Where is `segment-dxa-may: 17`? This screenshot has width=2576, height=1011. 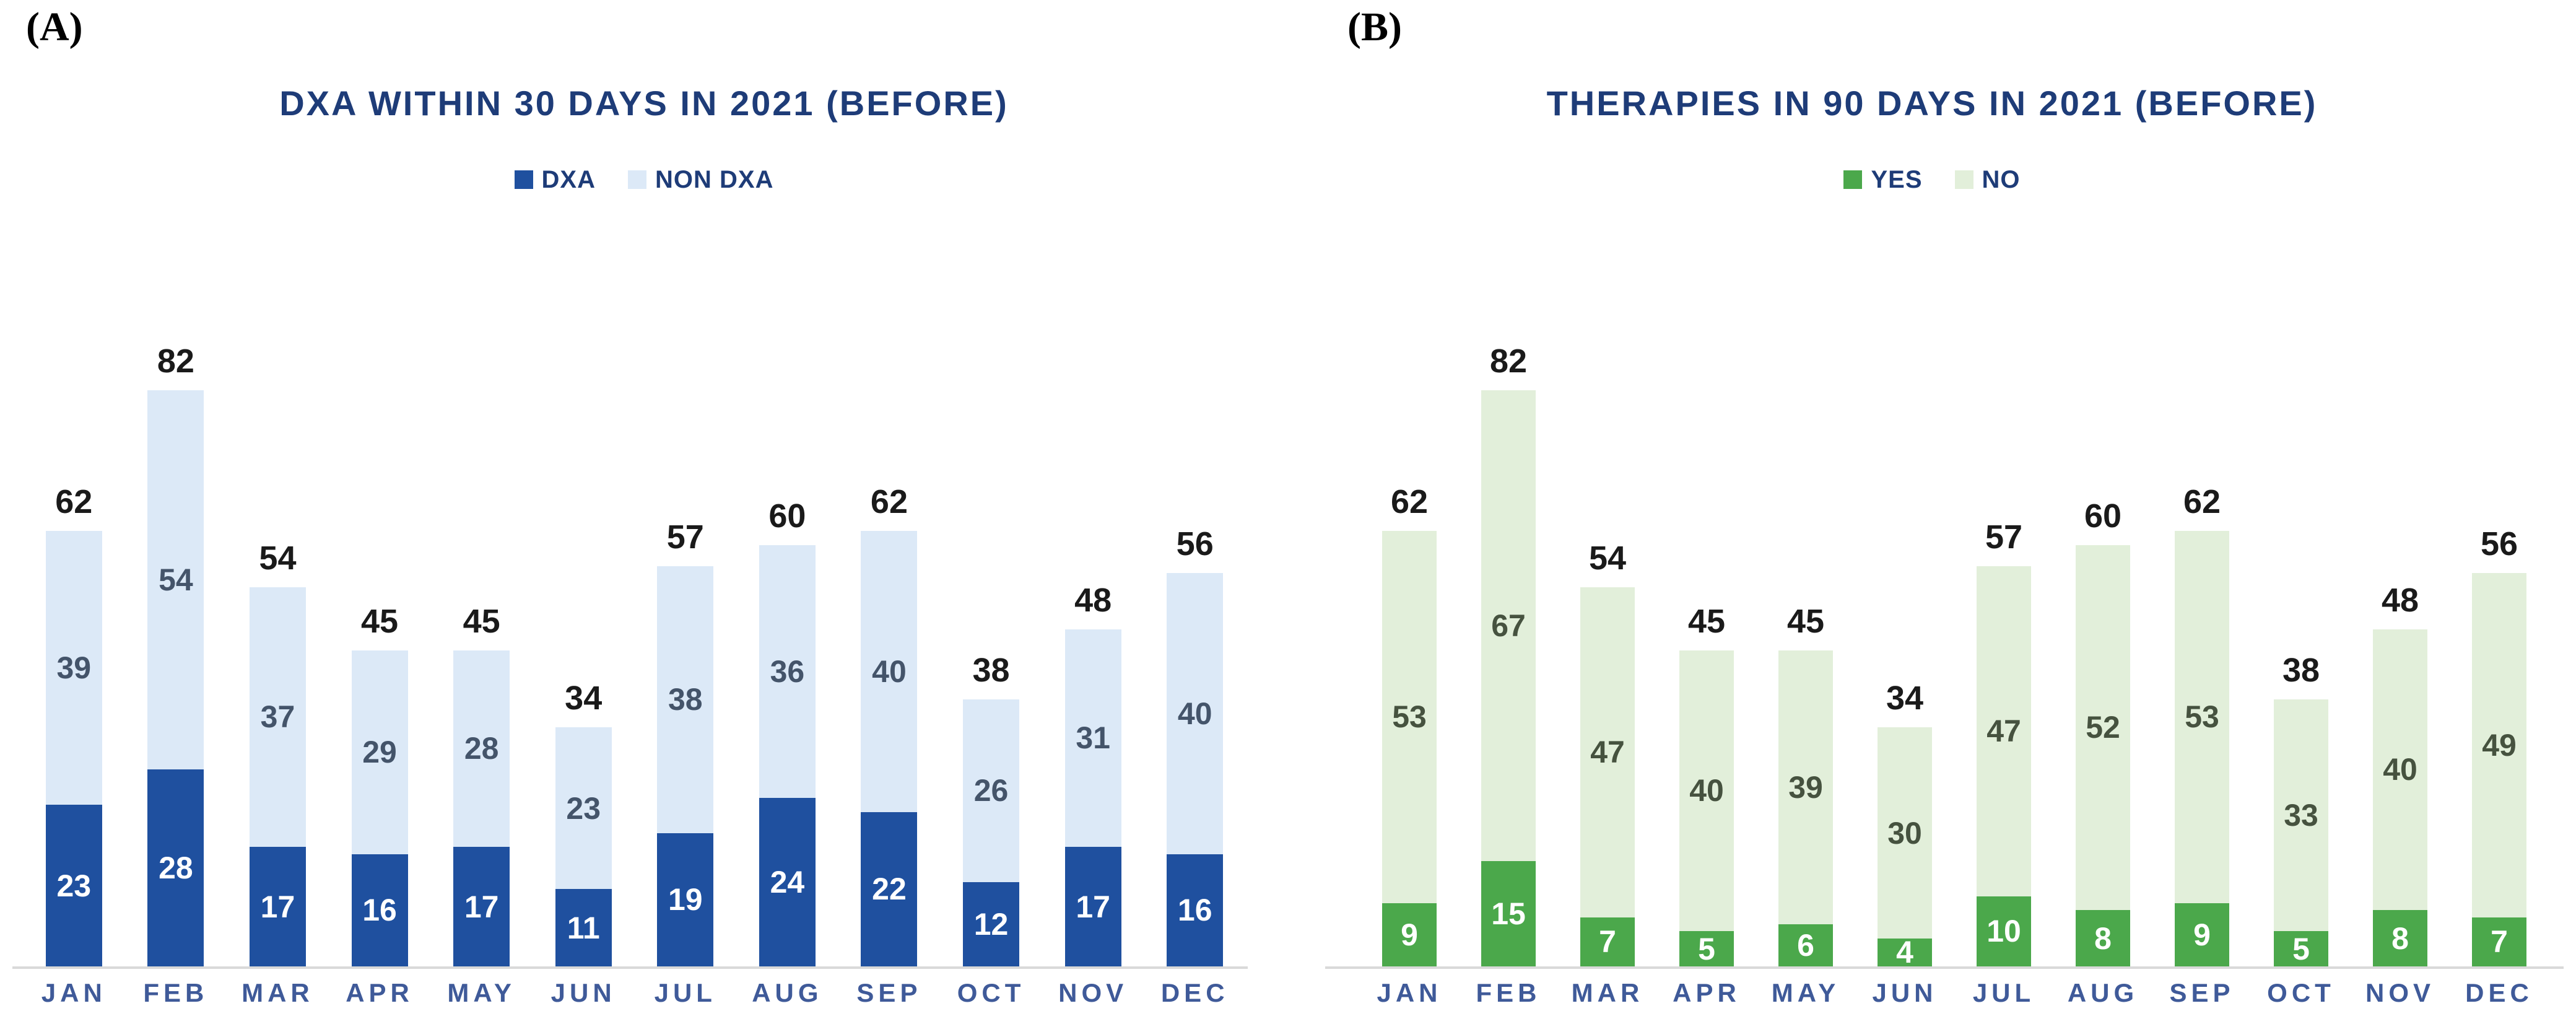
segment-dxa-may: 17 is located at coordinates (481, 906).